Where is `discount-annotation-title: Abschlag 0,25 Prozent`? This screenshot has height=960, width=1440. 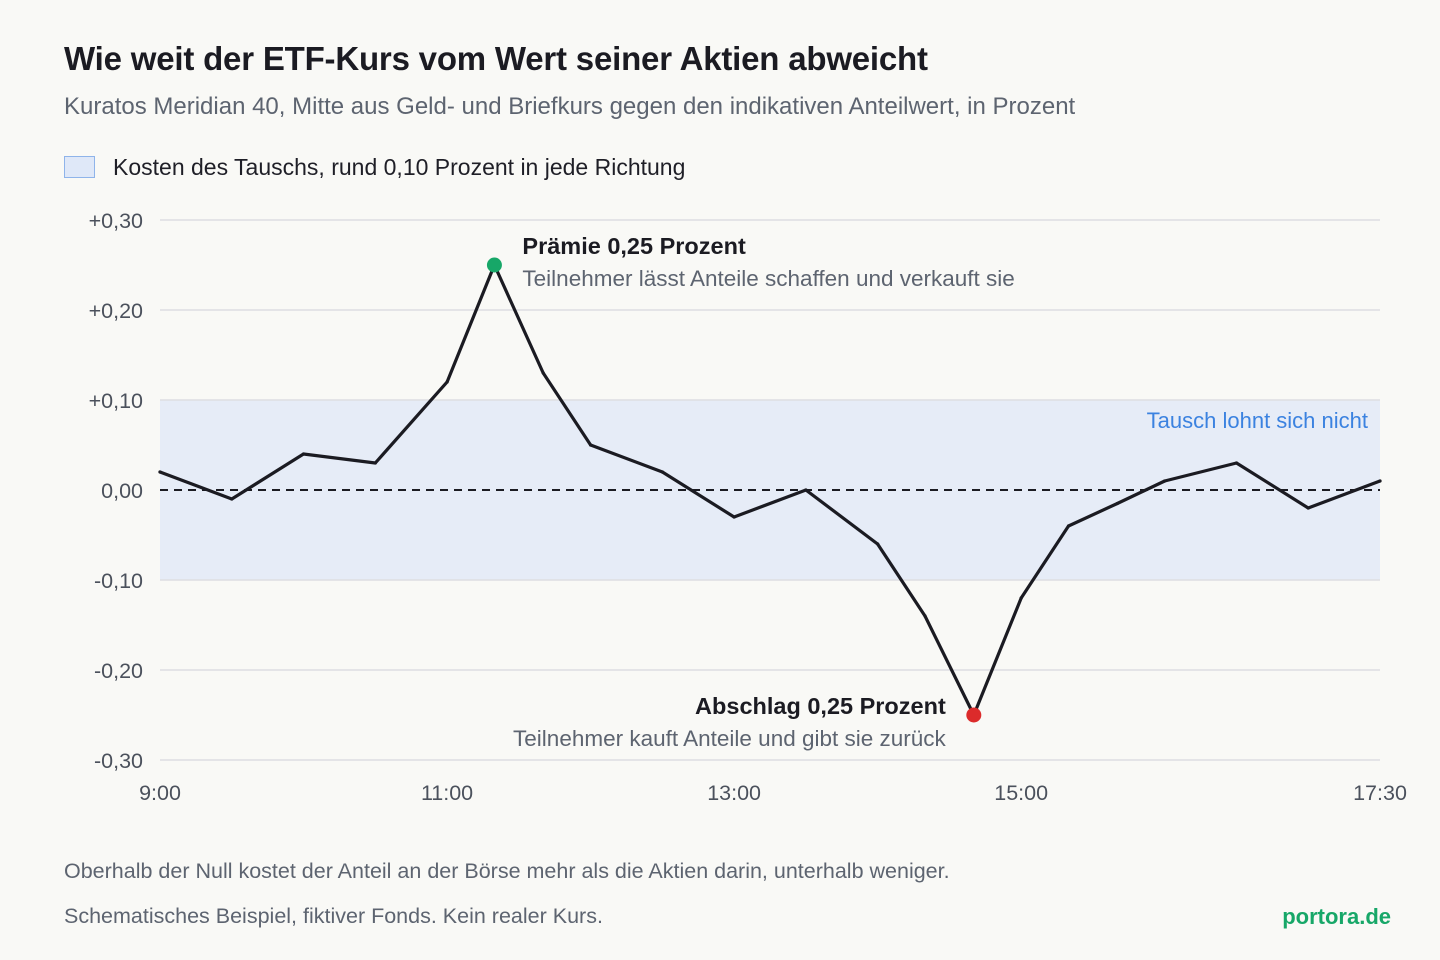 discount-annotation-title: Abschlag 0,25 Prozent is located at coordinates (820, 706).